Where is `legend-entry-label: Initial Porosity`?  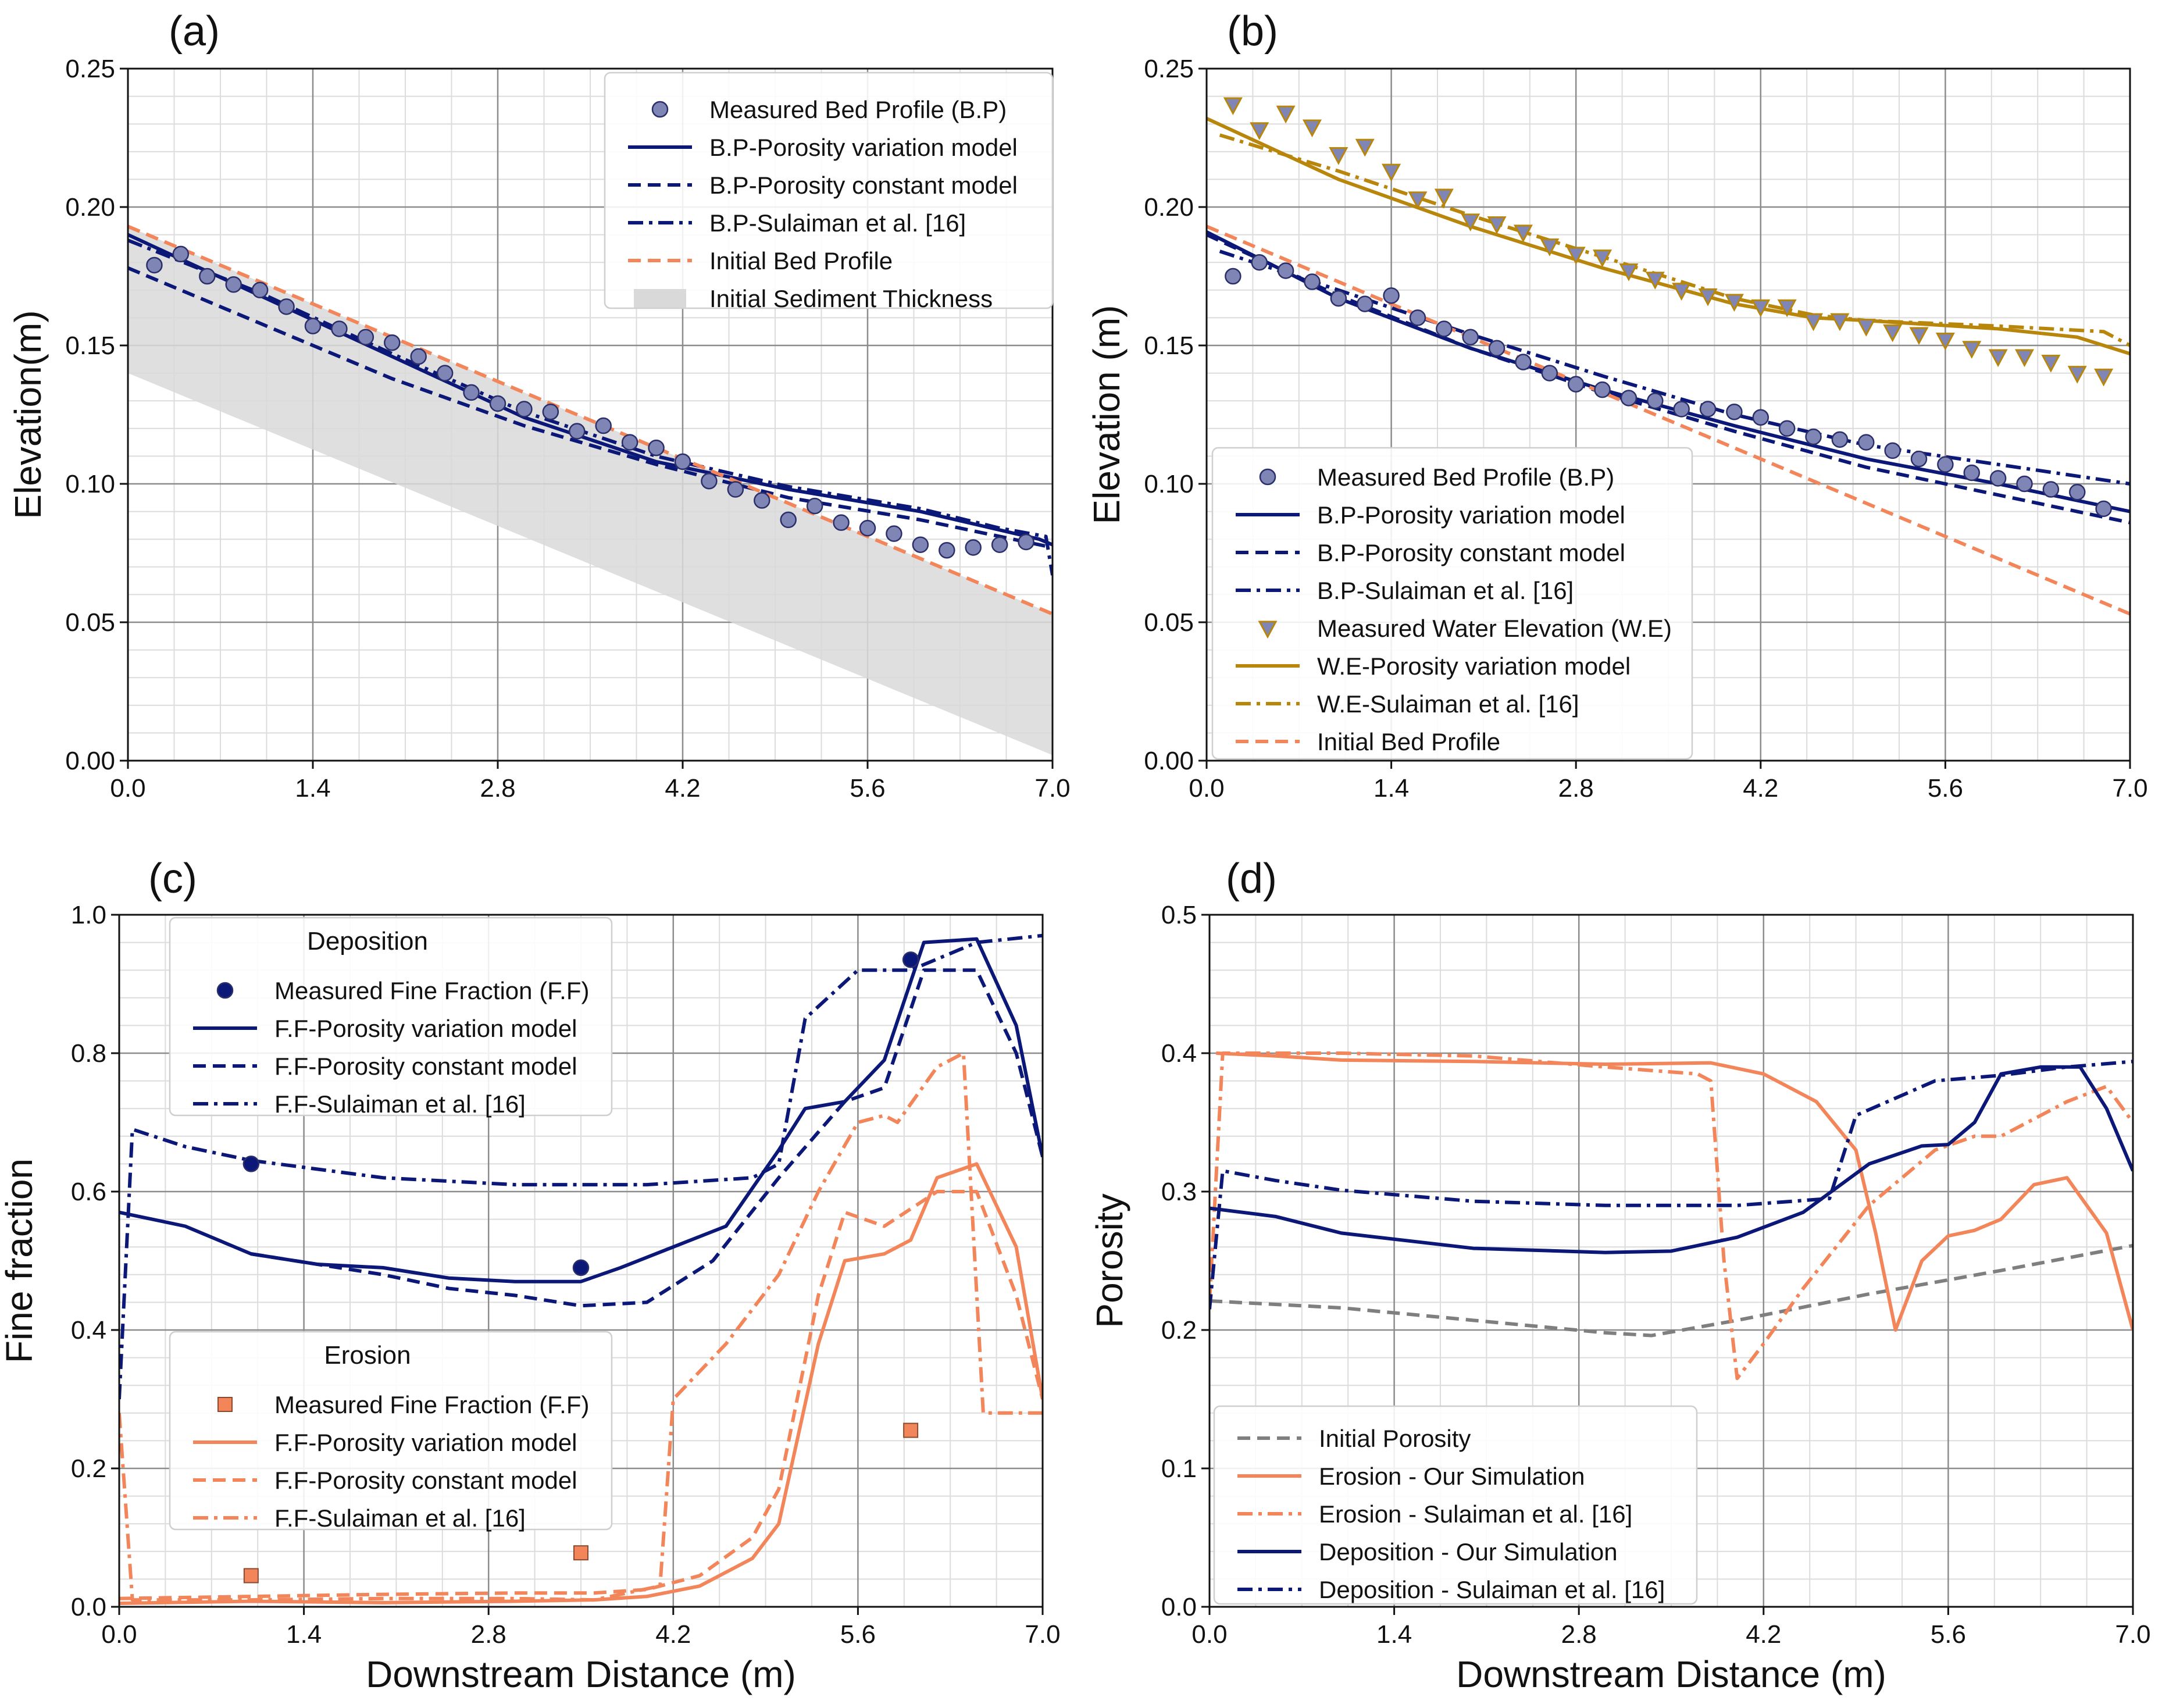 legend-entry-label: Initial Porosity is located at coordinates (1395, 1438).